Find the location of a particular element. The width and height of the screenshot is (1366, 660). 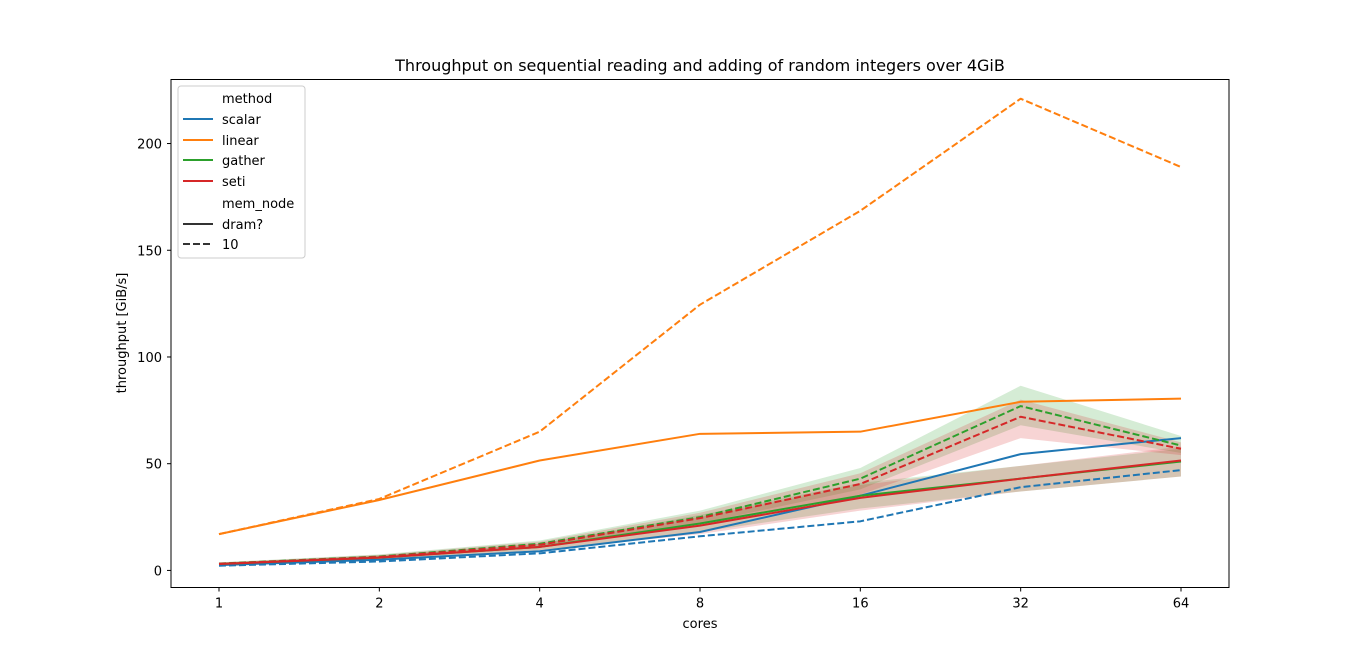

x-tick-label: 16 is located at coordinates (860, 604).